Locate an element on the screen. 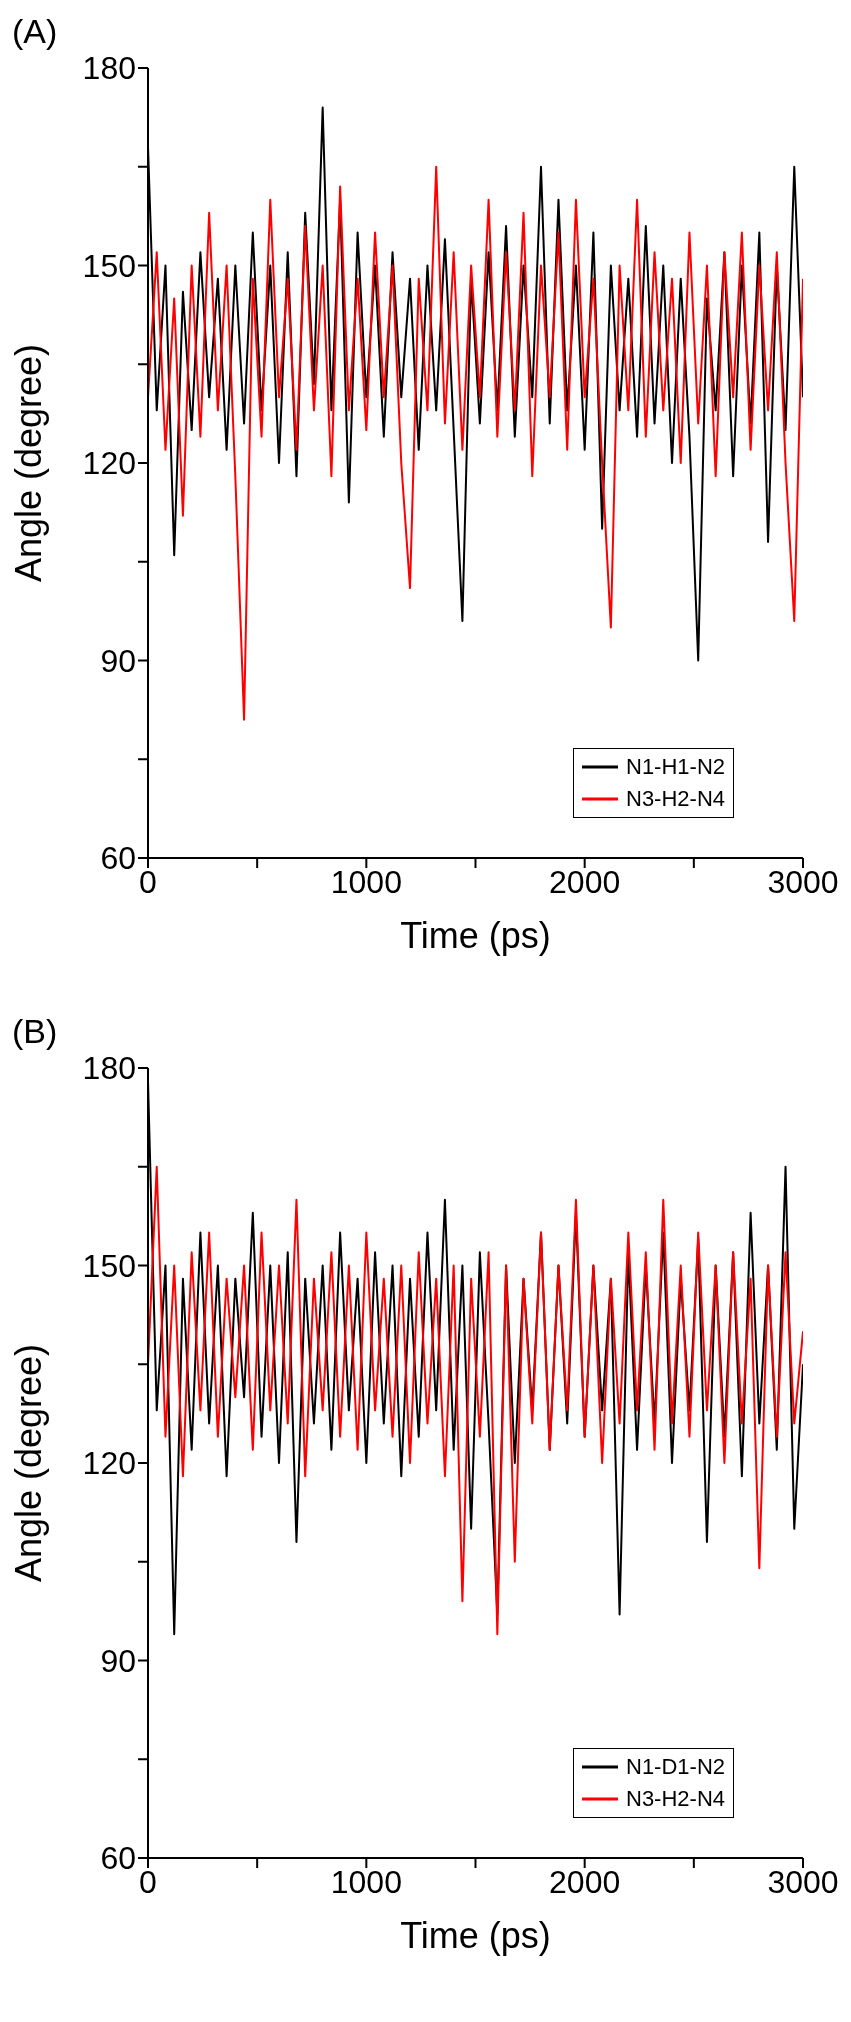 Image resolution: width=851 pixels, height=2022 pixels. legend-label: N1-H1-N2 is located at coordinates (676, 767).